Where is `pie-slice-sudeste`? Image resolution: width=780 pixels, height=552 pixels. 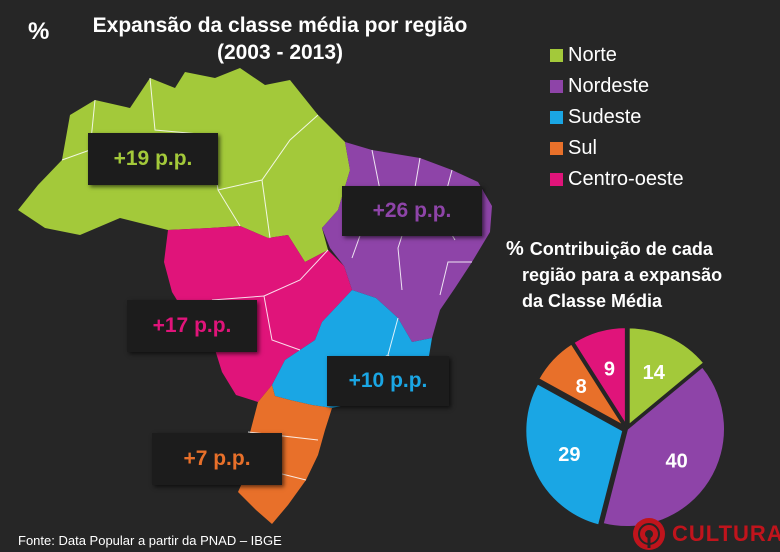 pie-slice-sudeste is located at coordinates (574, 454).